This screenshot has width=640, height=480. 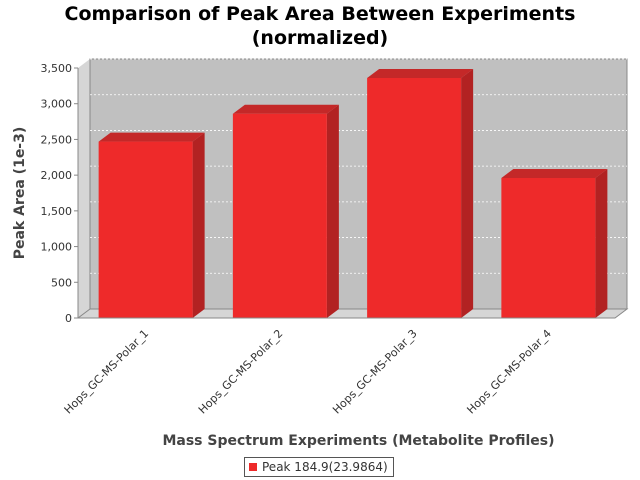 What do you see at coordinates (57, 211) in the screenshot?
I see `y-tick-label: 1,500` at bounding box center [57, 211].